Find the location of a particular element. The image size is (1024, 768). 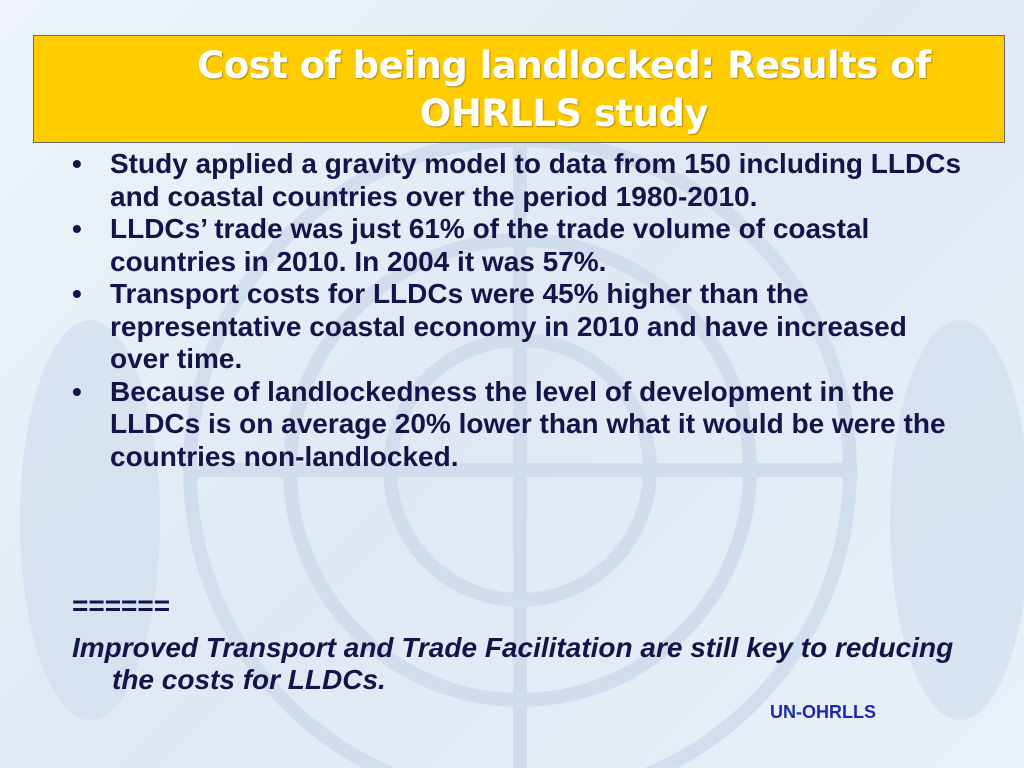

footer: UN-OHRLLS is located at coordinates (823, 712).